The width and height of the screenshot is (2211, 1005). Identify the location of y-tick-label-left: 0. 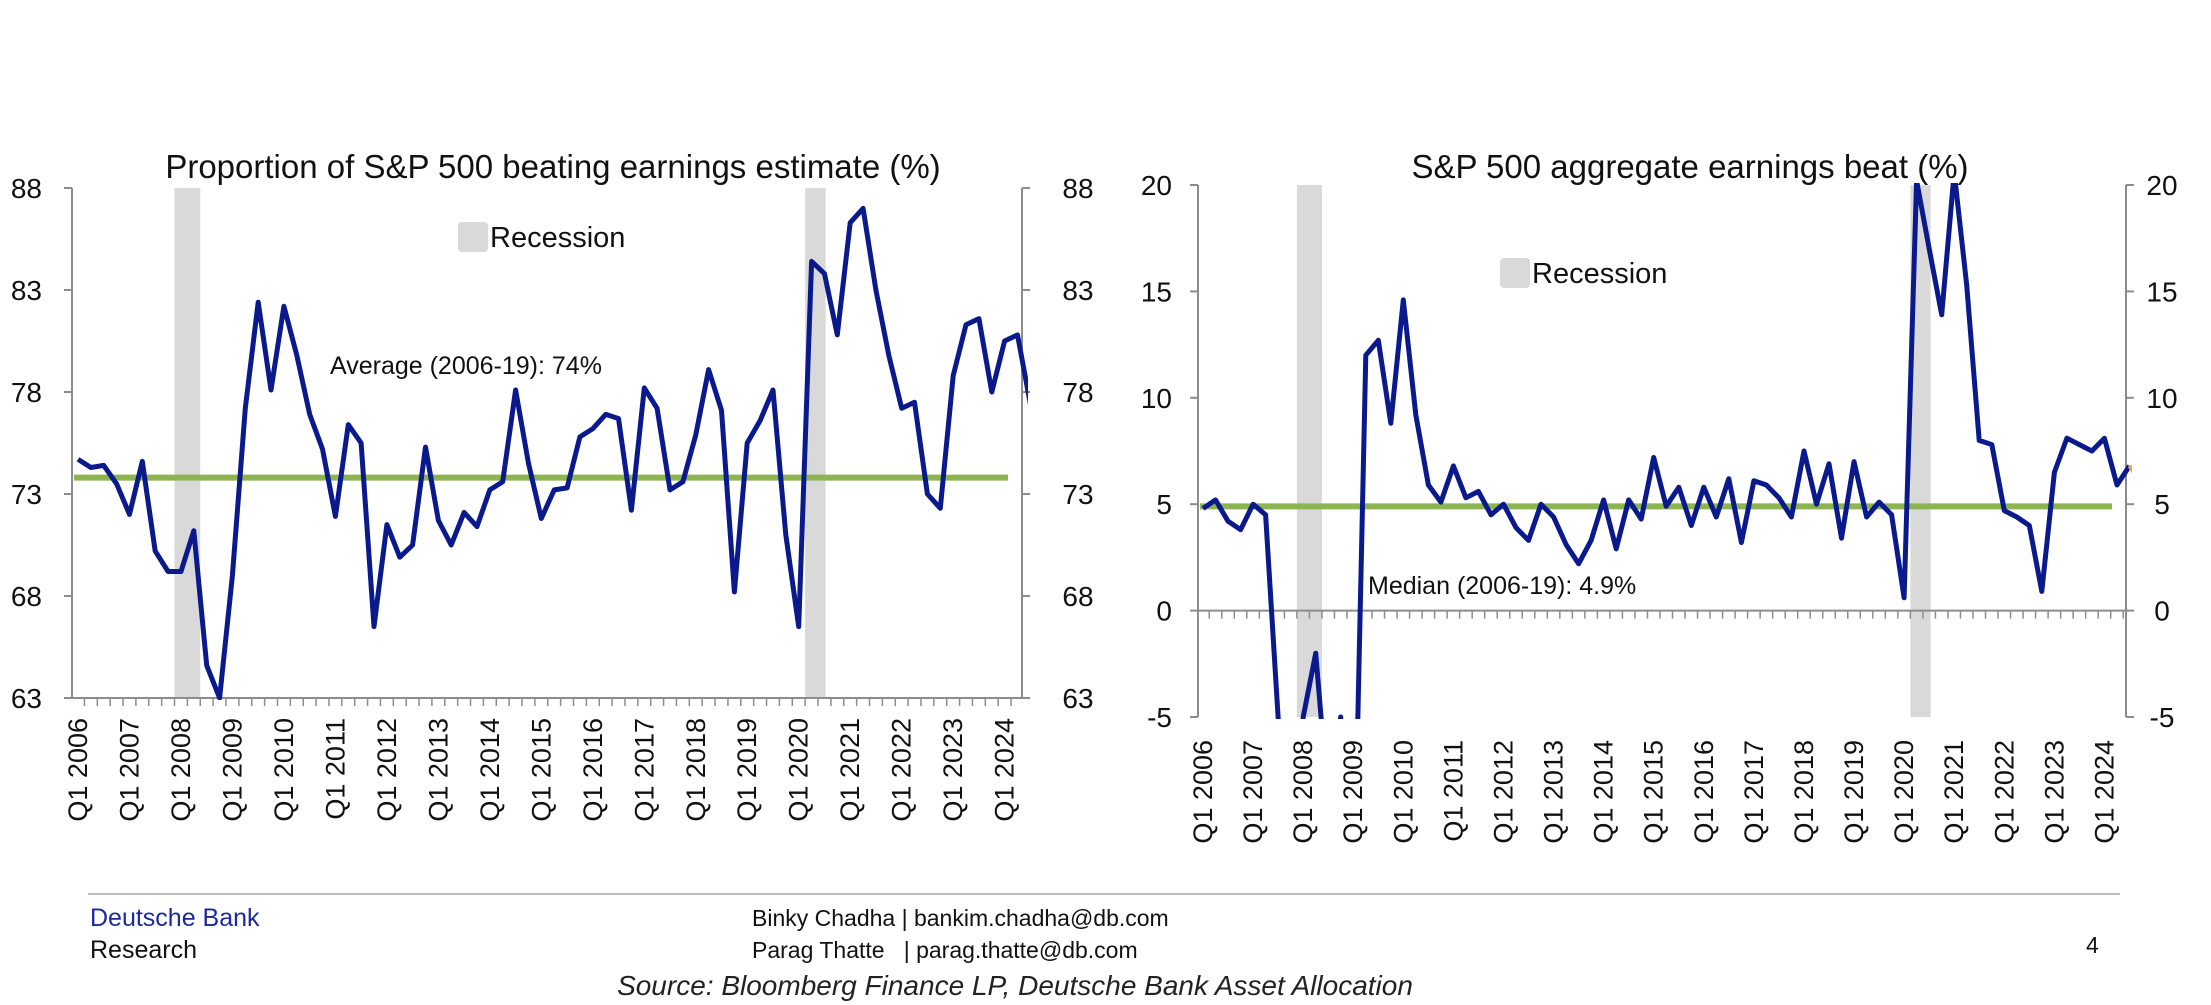
(1164, 611).